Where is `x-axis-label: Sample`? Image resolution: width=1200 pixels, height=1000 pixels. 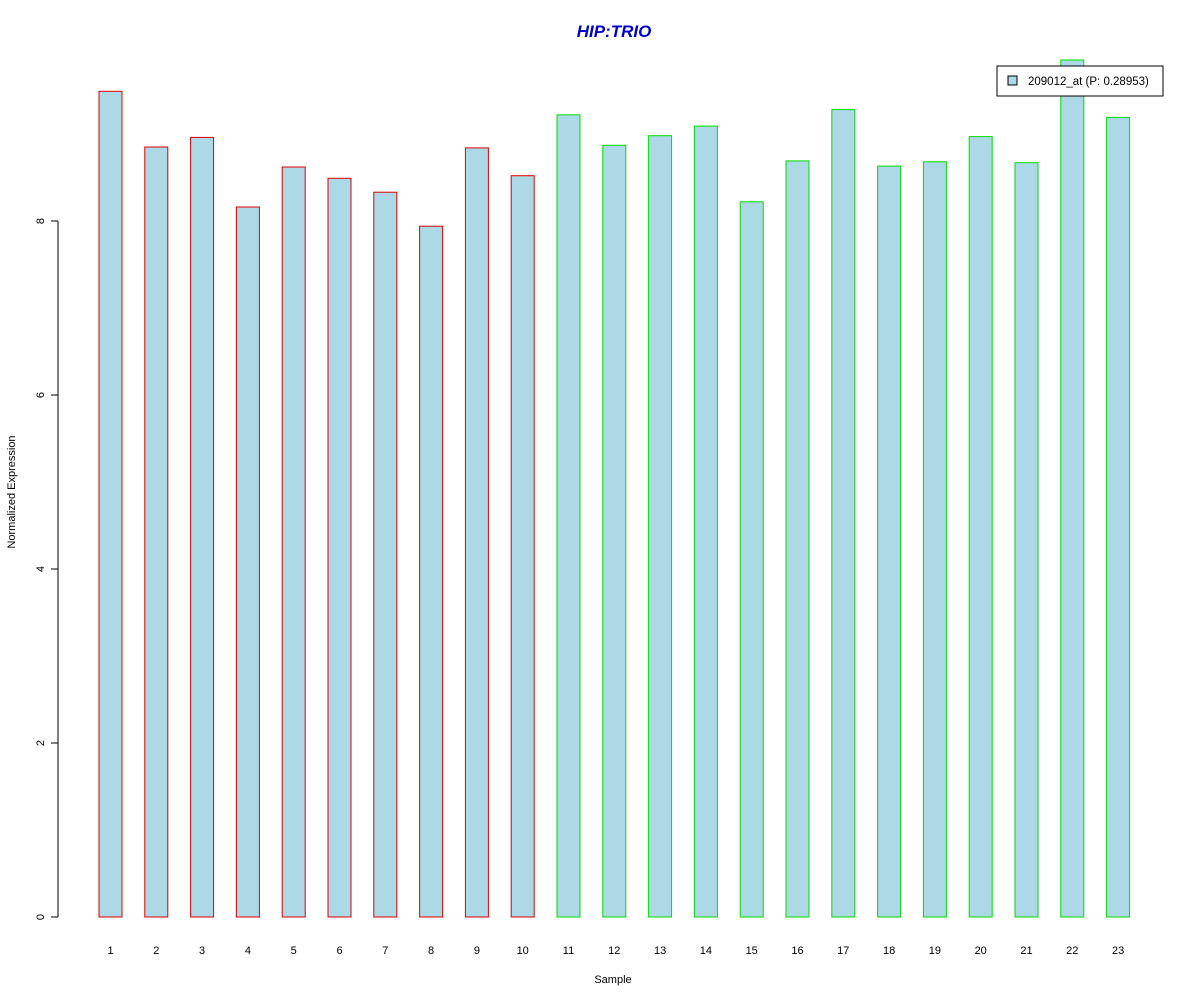 x-axis-label: Sample is located at coordinates (612, 980).